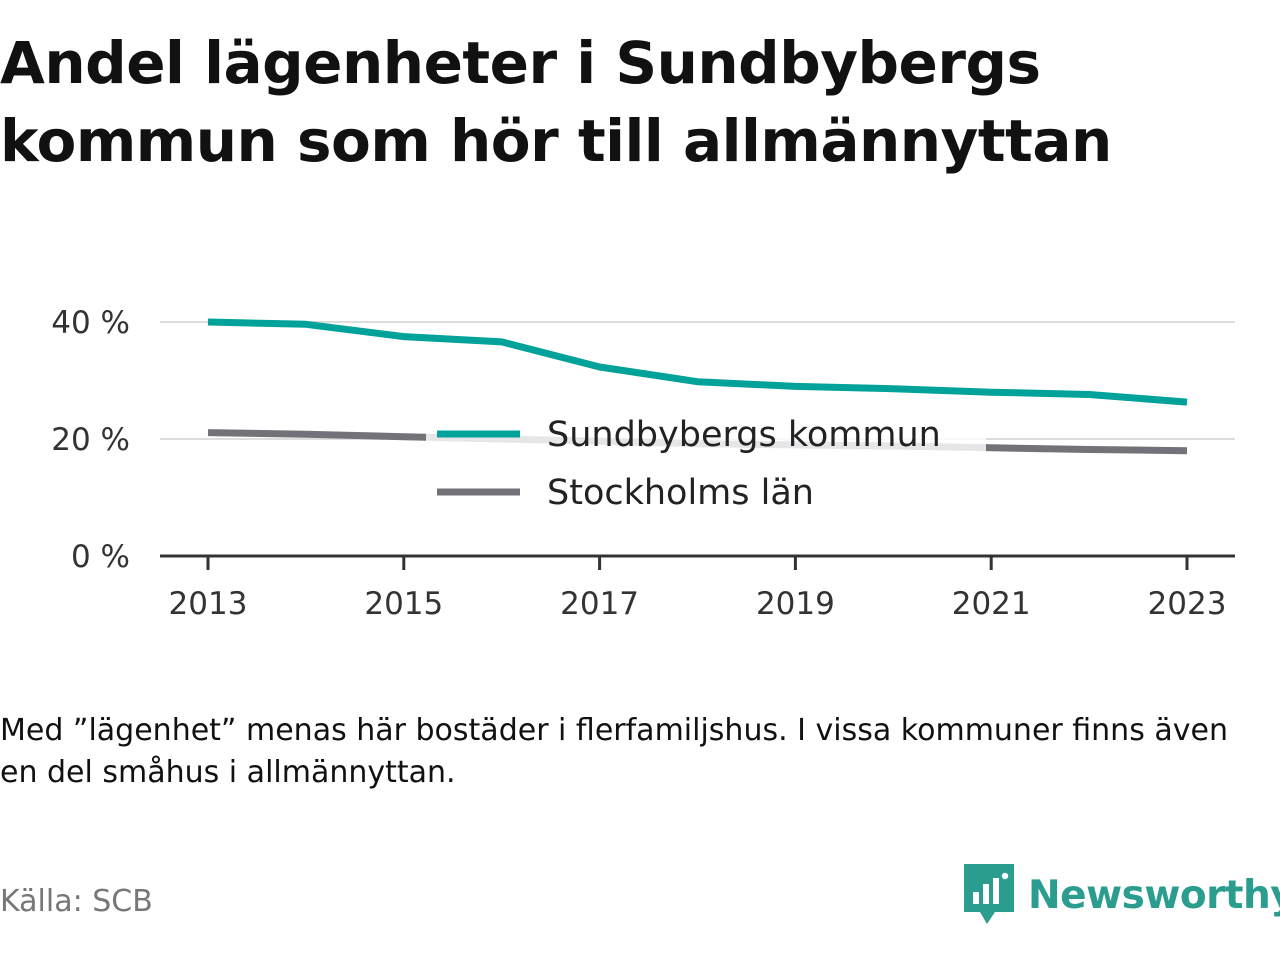 The width and height of the screenshot is (1280, 960). Describe the element at coordinates (989, 894) in the screenshot. I see `bar-chart-speech-bubble-icon` at that location.